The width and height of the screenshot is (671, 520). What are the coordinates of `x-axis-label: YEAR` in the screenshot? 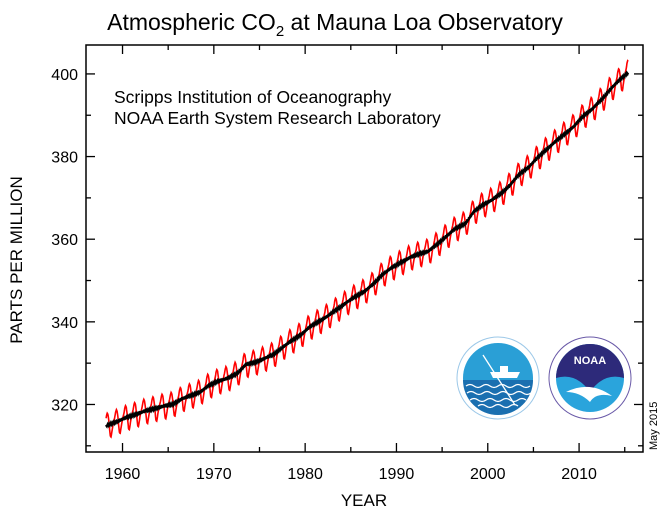 It's located at (364, 500).